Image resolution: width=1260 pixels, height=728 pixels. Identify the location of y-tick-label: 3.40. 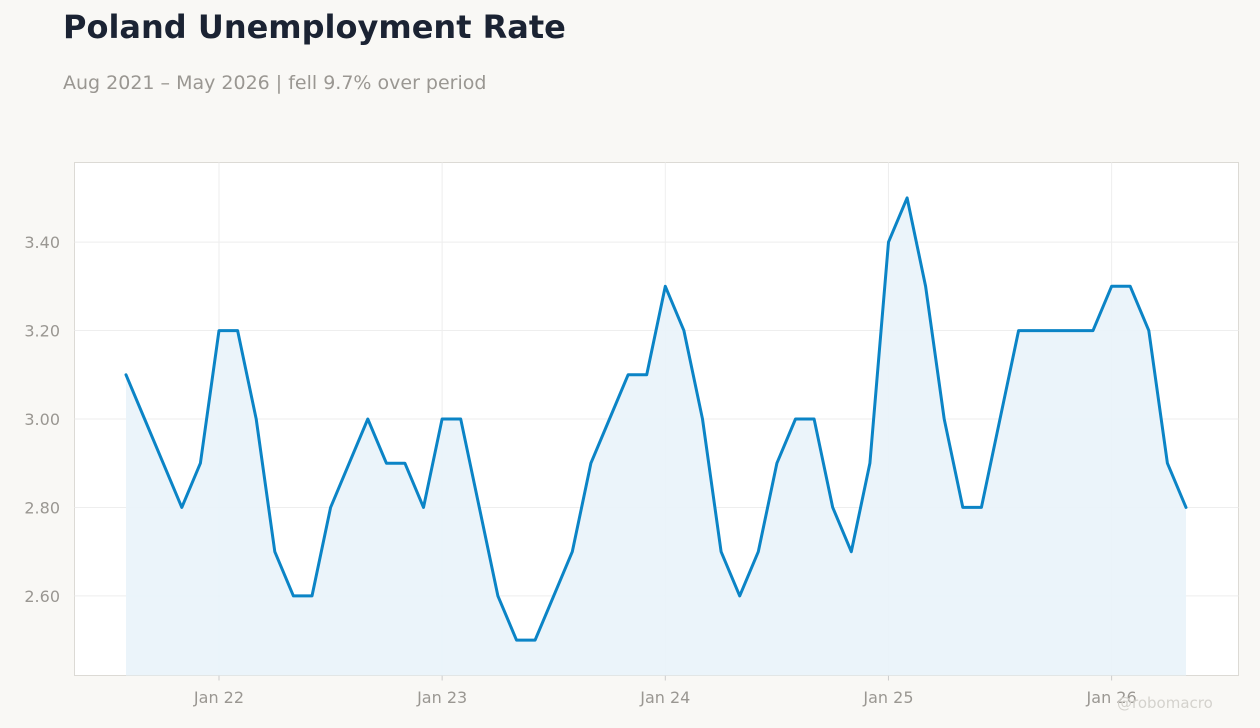
(42, 242).